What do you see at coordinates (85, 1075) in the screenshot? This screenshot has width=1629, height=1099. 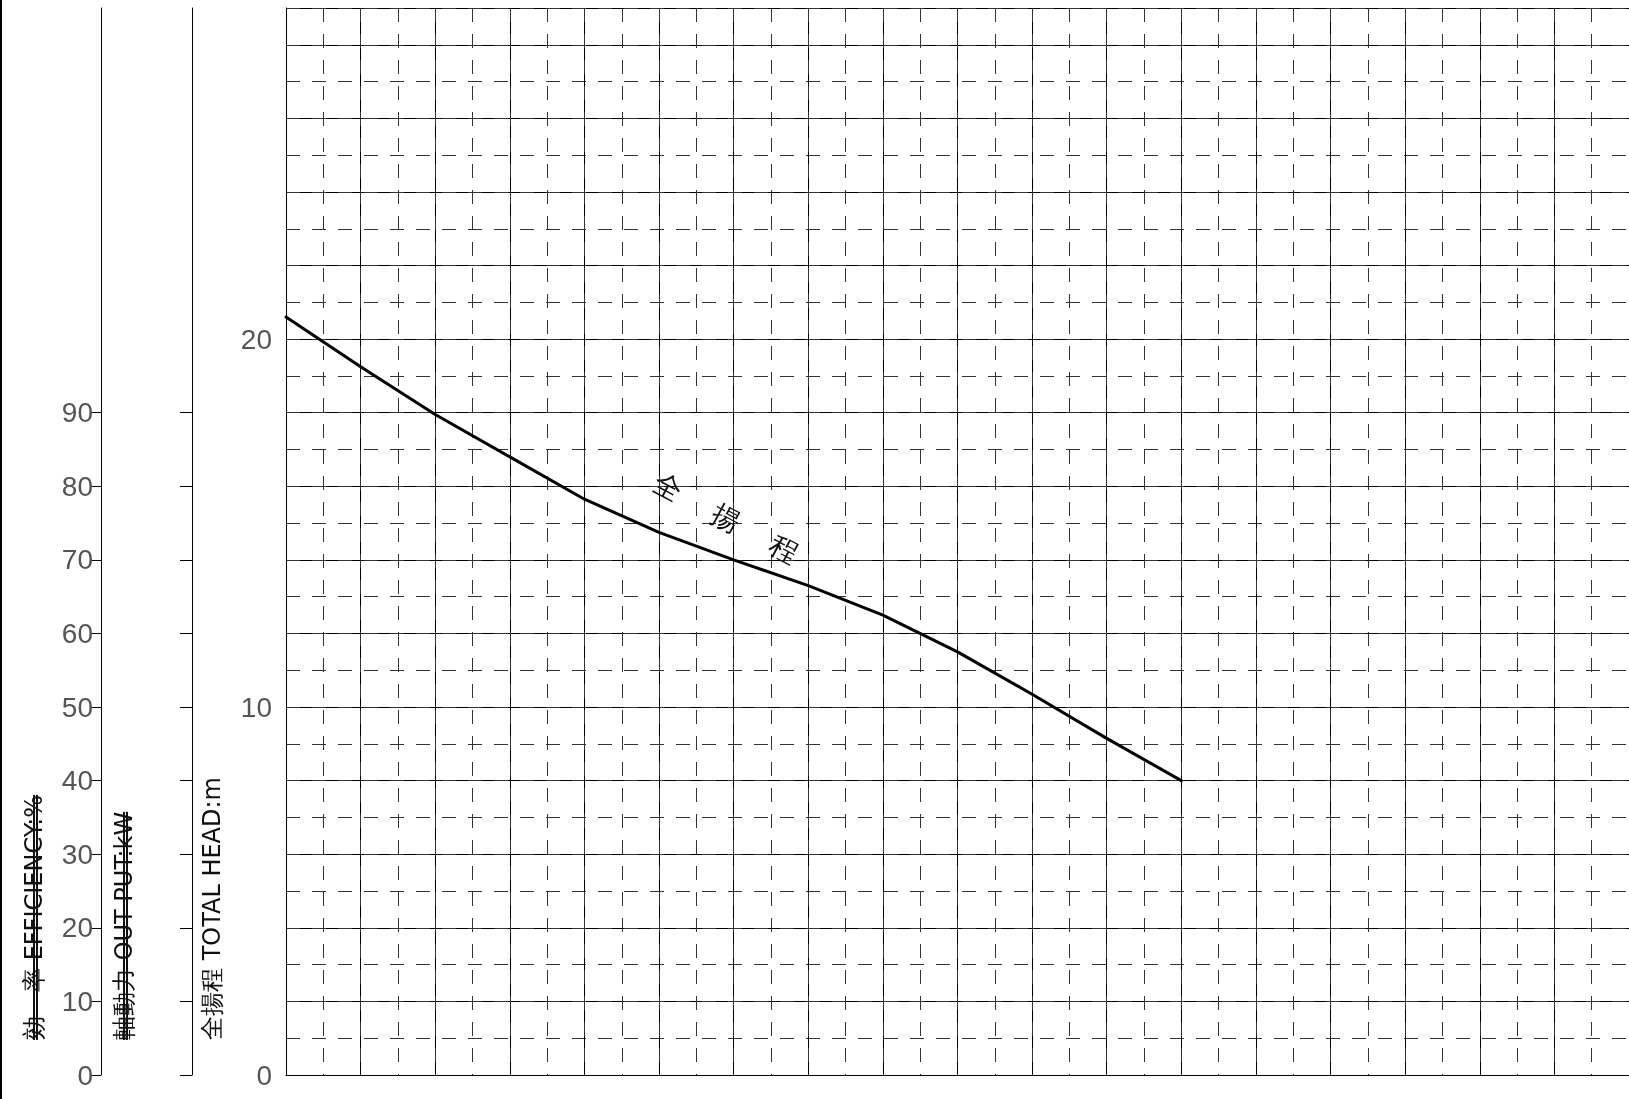 I see `y2-tick-label: 0` at bounding box center [85, 1075].